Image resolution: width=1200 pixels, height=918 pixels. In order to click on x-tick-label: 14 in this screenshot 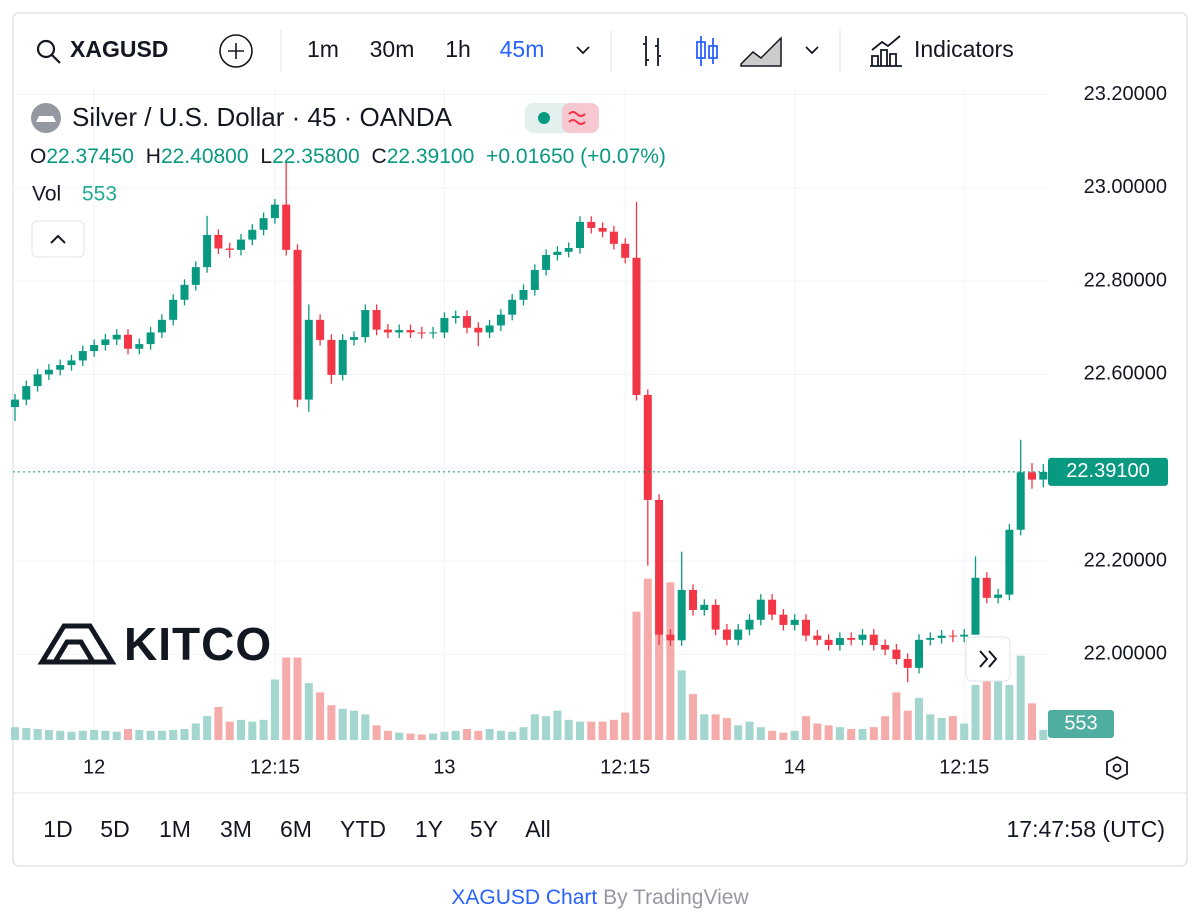, I will do `click(795, 767)`.